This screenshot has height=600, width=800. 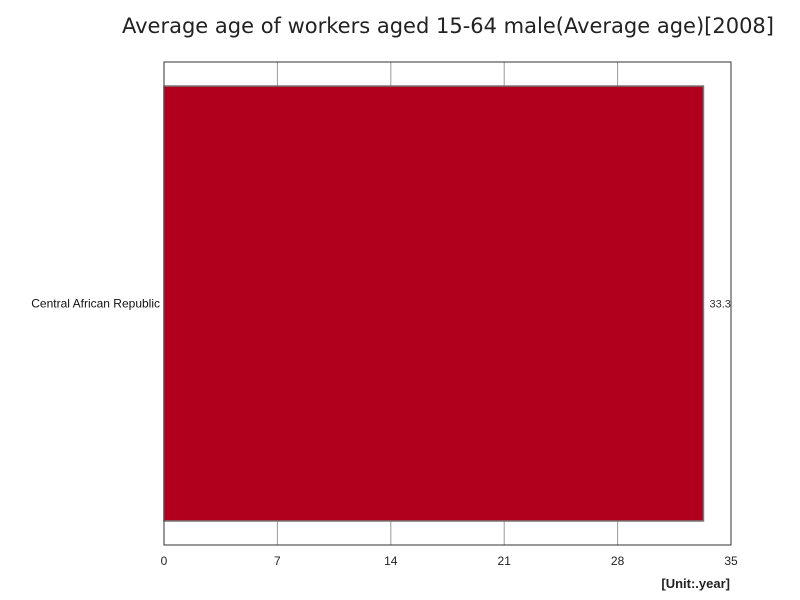 What do you see at coordinates (449, 561) in the screenshot?
I see `x-axis-ticks: 0 7 14 21 28 35` at bounding box center [449, 561].